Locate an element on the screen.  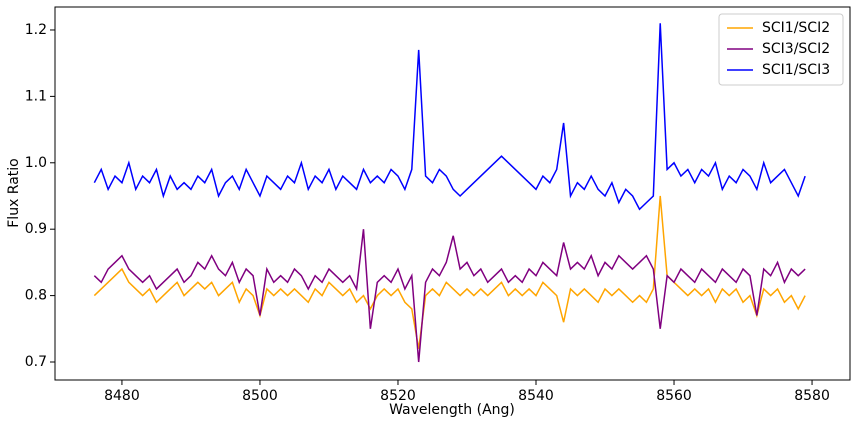
y-axis-label: Flux Ratio is located at coordinates (14, 193).